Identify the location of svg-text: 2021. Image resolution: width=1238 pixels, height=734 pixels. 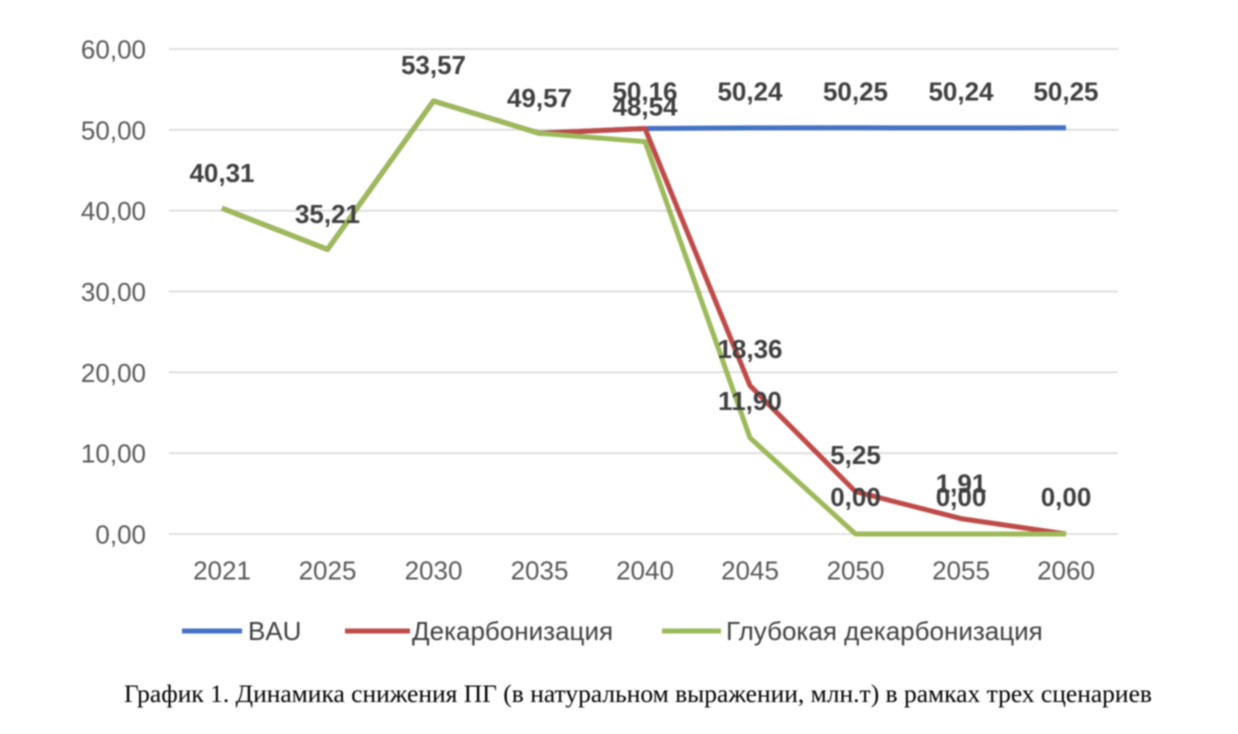
(222, 571).